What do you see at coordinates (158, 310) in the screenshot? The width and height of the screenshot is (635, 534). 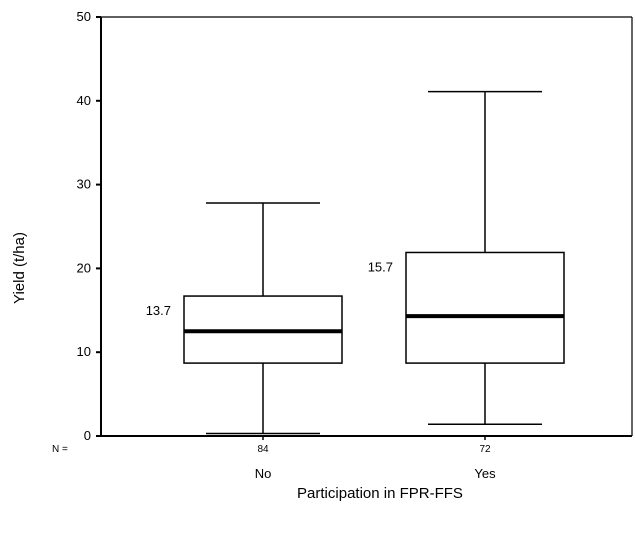 I see `box-annotation-label: 13.7` at bounding box center [158, 310].